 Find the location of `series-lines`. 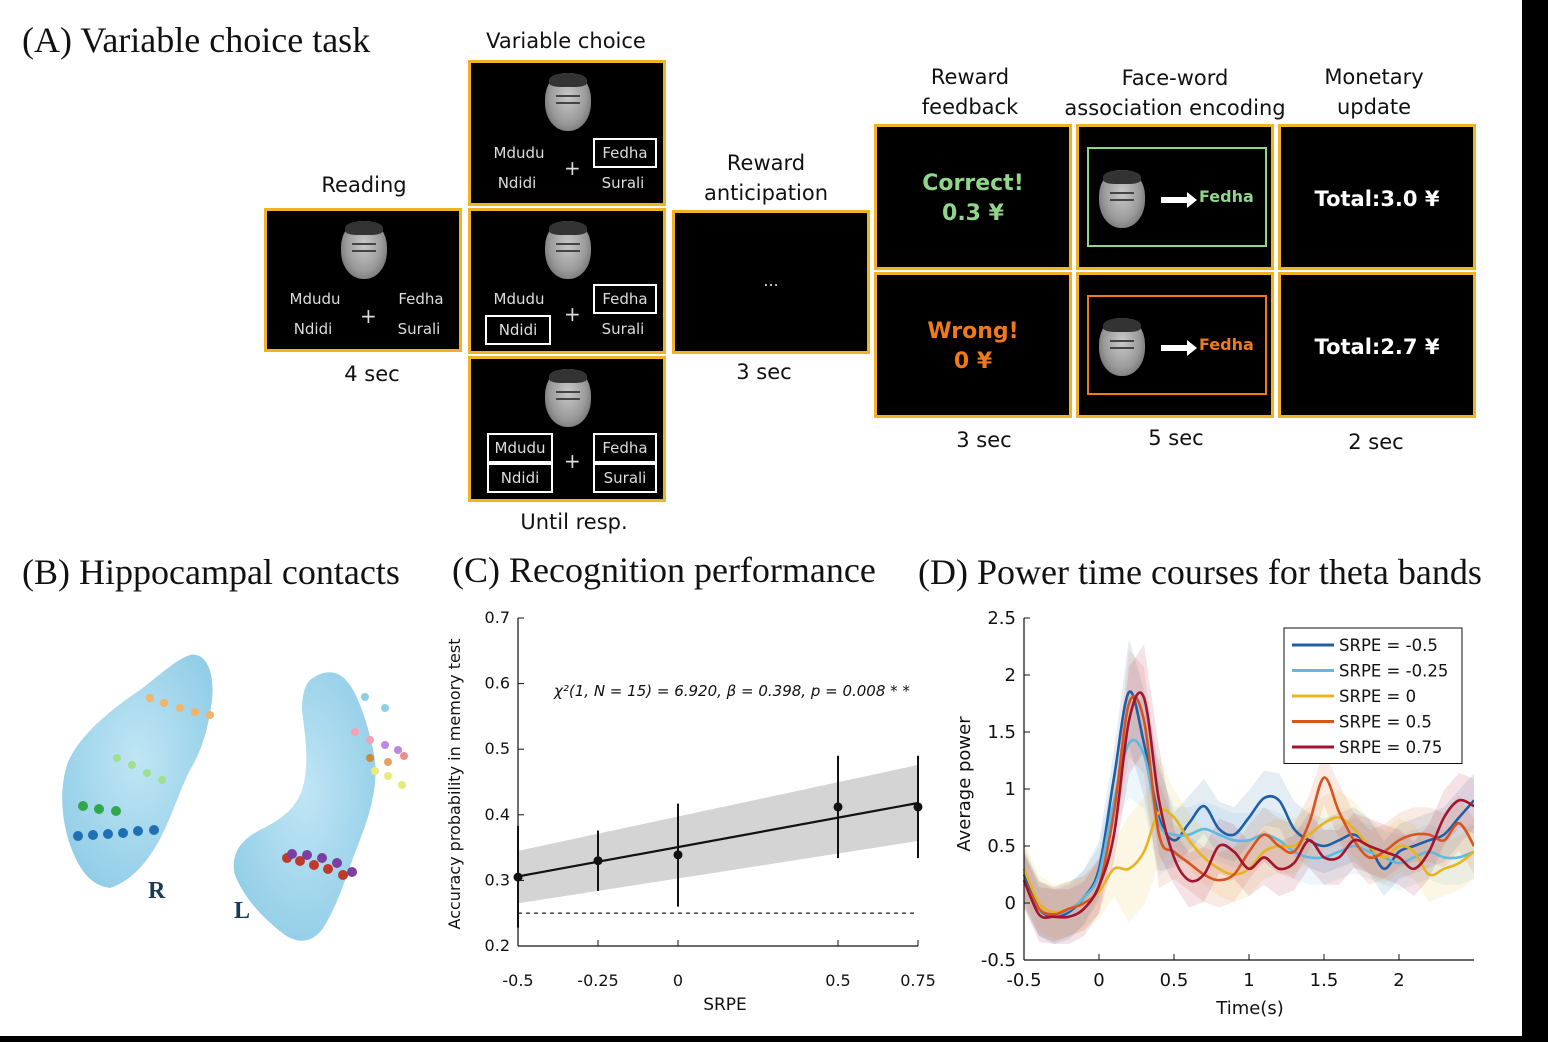

series-lines is located at coordinates (1249, 805).